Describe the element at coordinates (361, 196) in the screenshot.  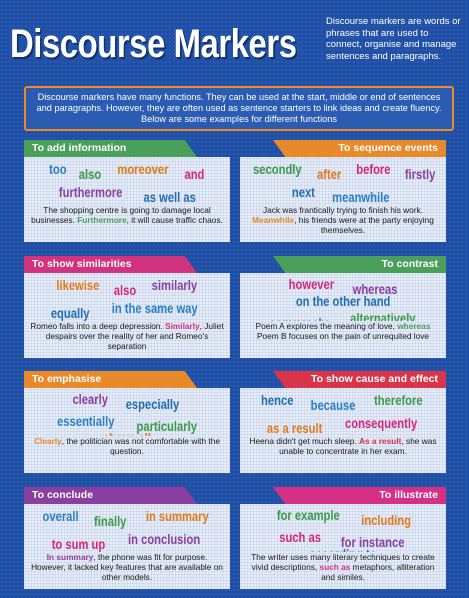
I see `marker-word: meanwhile` at that location.